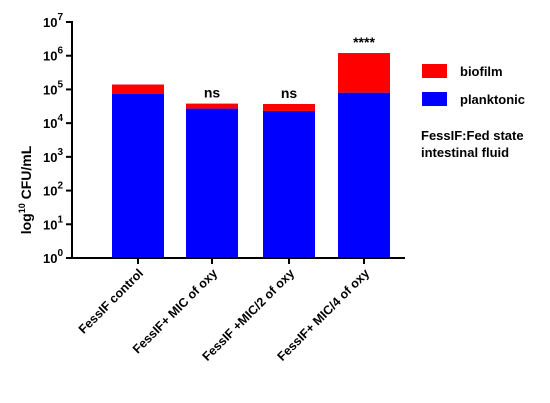 Image resolution: width=550 pixels, height=403 pixels. What do you see at coordinates (53, 156) in the screenshot?
I see `y-tick-label: 10³` at bounding box center [53, 156].